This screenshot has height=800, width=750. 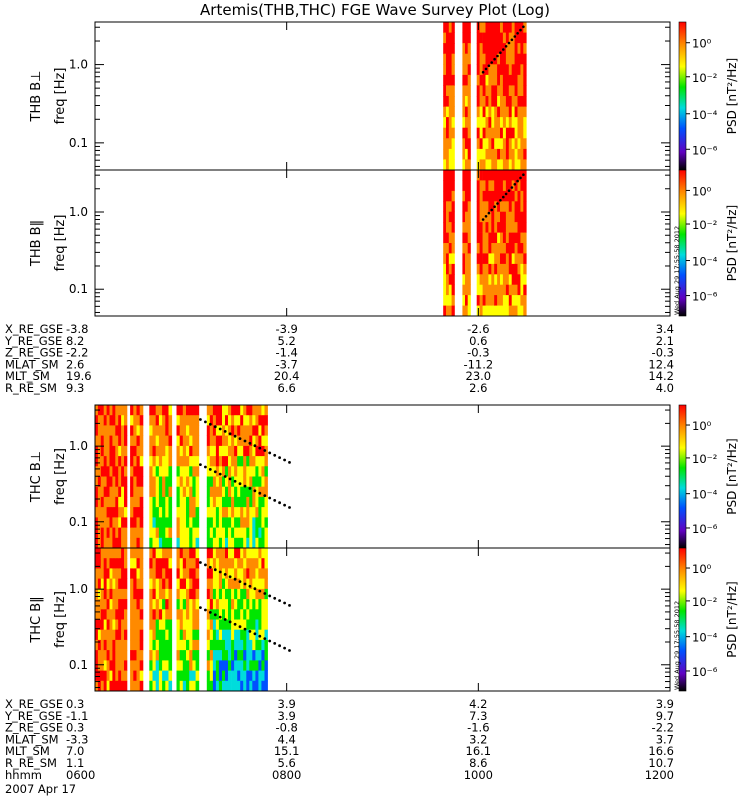 What do you see at coordinates (665, 341) in the screenshot?
I see `ephemeris-value: 2.1` at bounding box center [665, 341].